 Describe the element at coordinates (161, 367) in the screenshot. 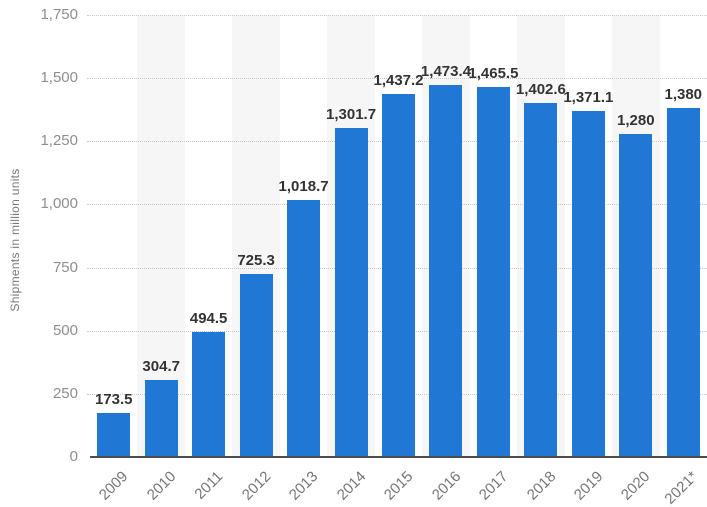

I see `bar-value-label: 304.7` at that location.